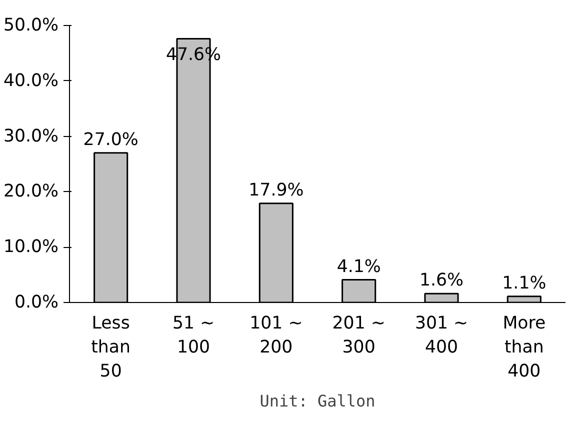  I want to click on y-tick-label: 30.0%, so click(31, 136).